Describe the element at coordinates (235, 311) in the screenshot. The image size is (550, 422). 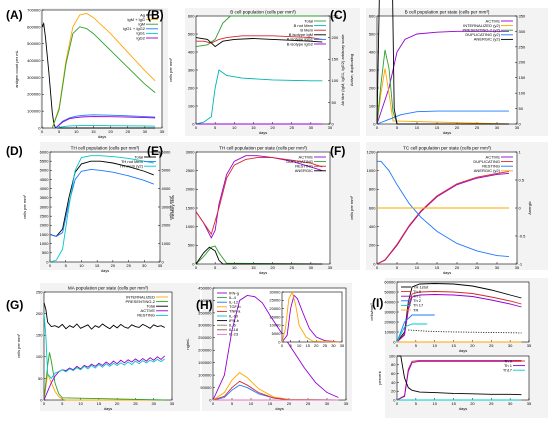
I see `legend-label: TNF-a` at that location.